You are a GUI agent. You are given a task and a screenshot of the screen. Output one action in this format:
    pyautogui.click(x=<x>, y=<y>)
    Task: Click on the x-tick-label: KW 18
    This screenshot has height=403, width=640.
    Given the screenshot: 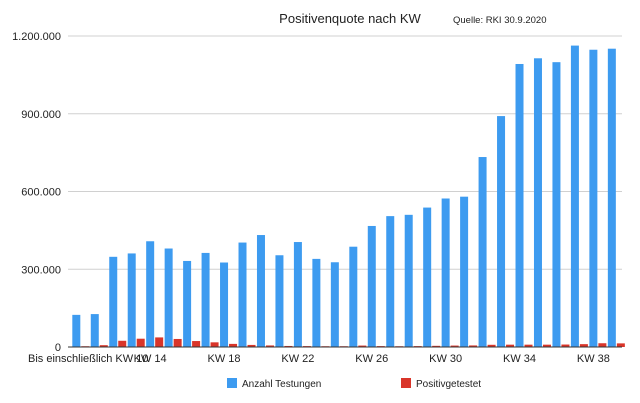 What is the action you would take?
    pyautogui.click(x=224, y=359)
    